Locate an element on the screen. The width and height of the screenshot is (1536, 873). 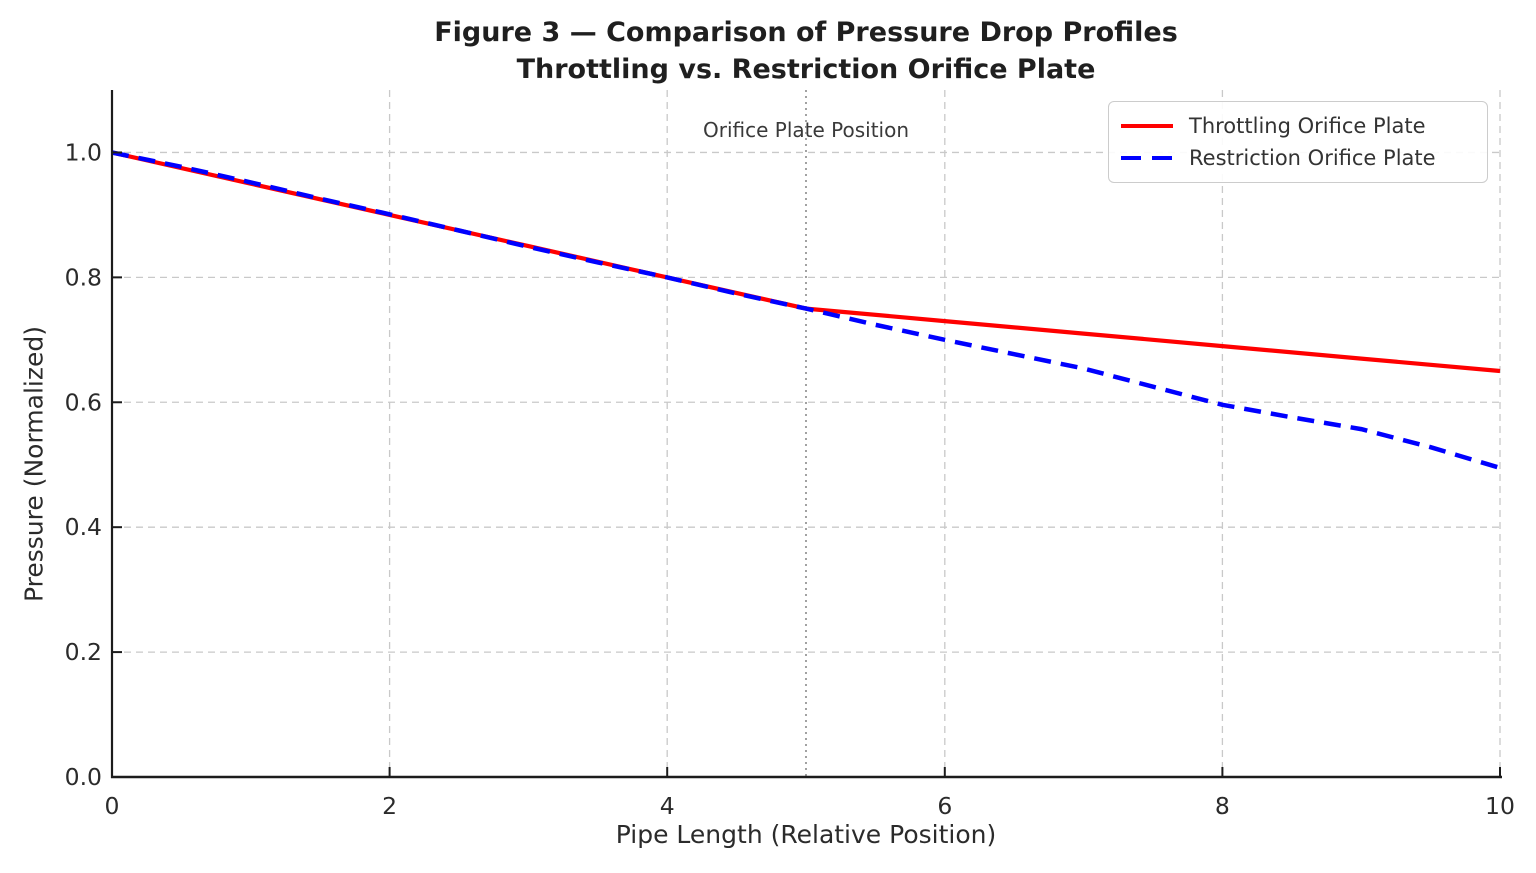
x-tick-label: 10 is located at coordinates (1500, 806).